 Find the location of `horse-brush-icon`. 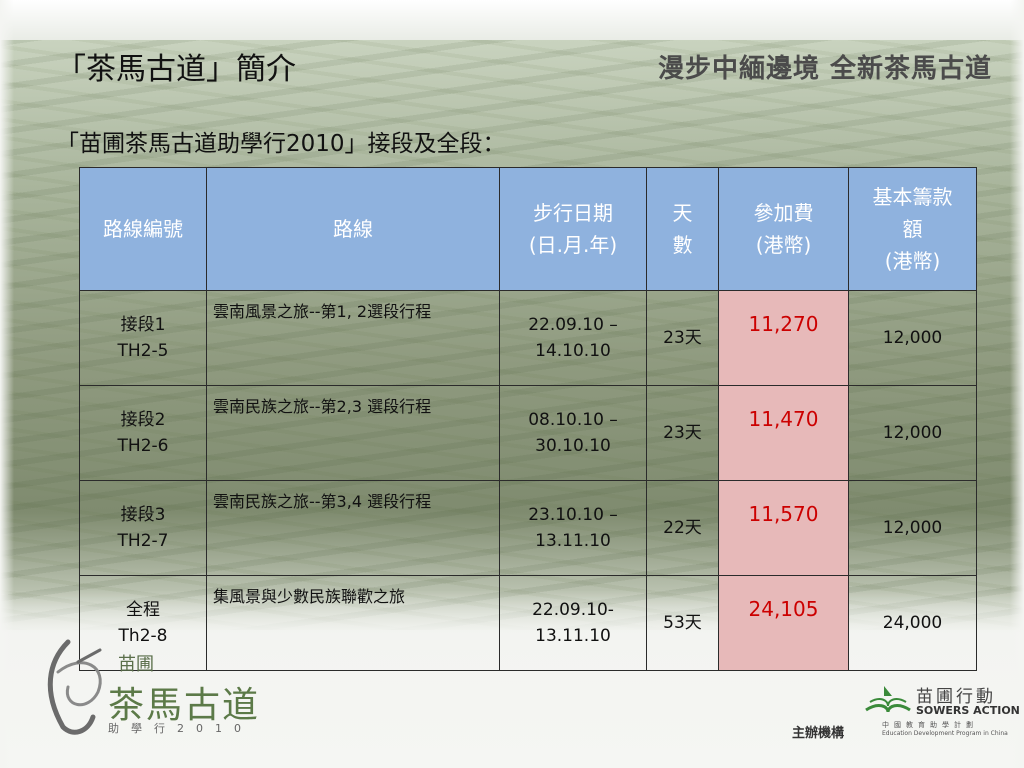

horse-brush-icon is located at coordinates (74, 687).